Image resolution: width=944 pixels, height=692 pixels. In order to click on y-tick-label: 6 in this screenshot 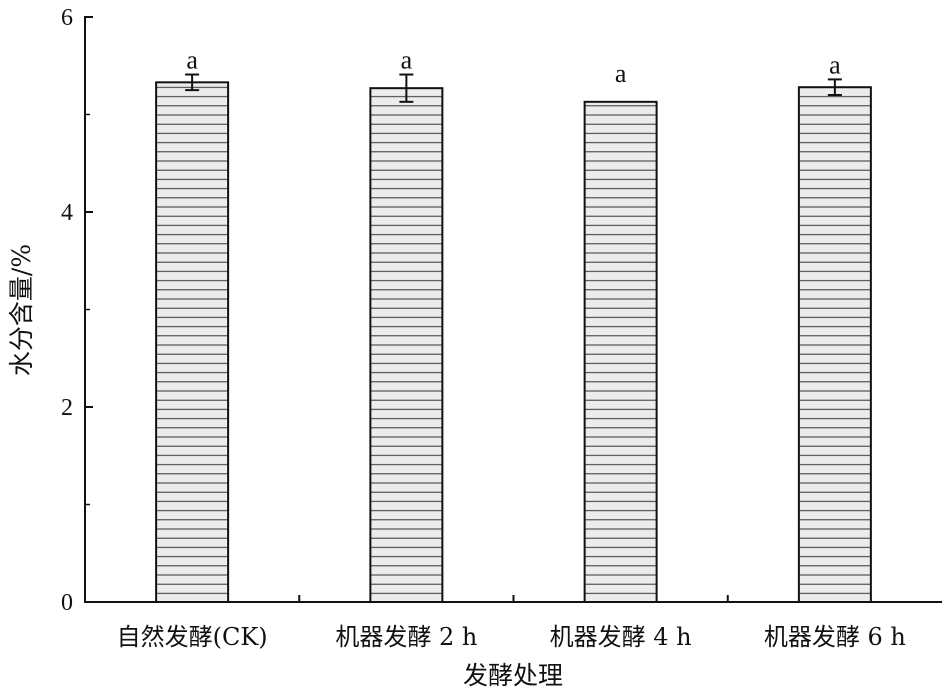, I will do `click(67, 18)`.